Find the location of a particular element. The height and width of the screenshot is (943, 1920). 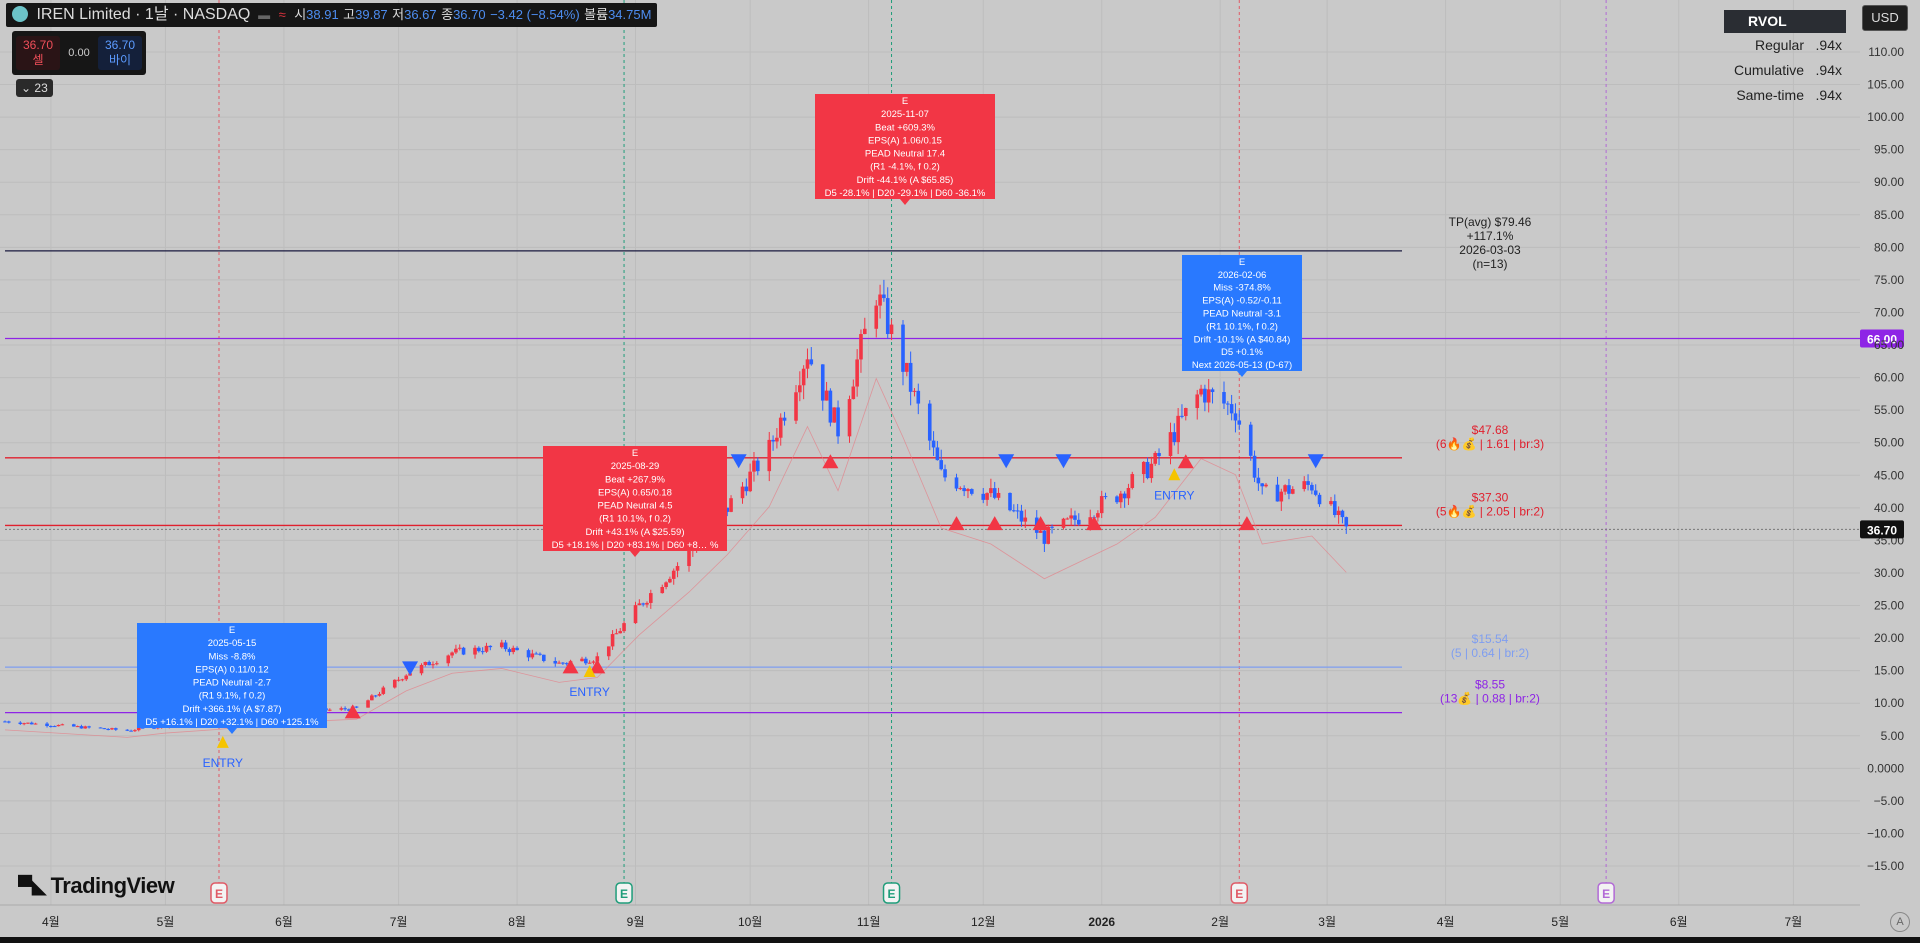

y-tick-label: 110.00 is located at coordinates (1886, 52).